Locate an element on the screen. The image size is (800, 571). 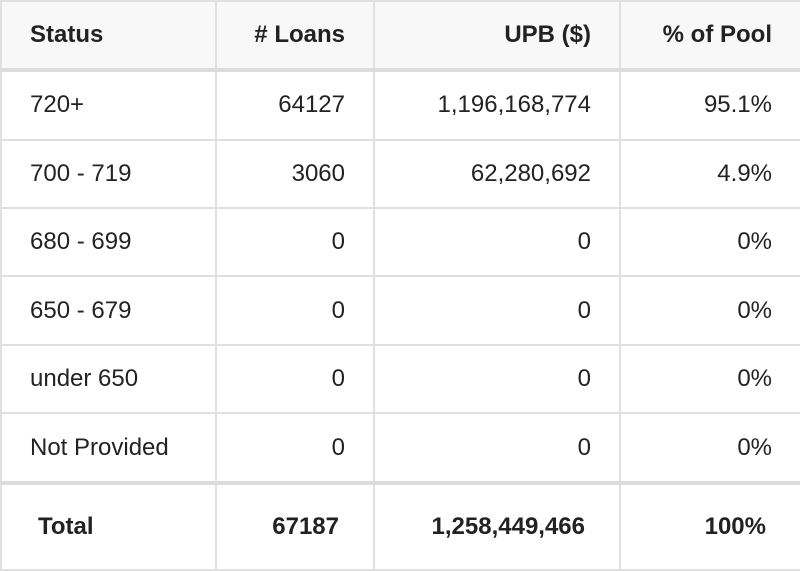
table-header: Status # Loans UPB ($)% of Pool is located at coordinates (400, 36).